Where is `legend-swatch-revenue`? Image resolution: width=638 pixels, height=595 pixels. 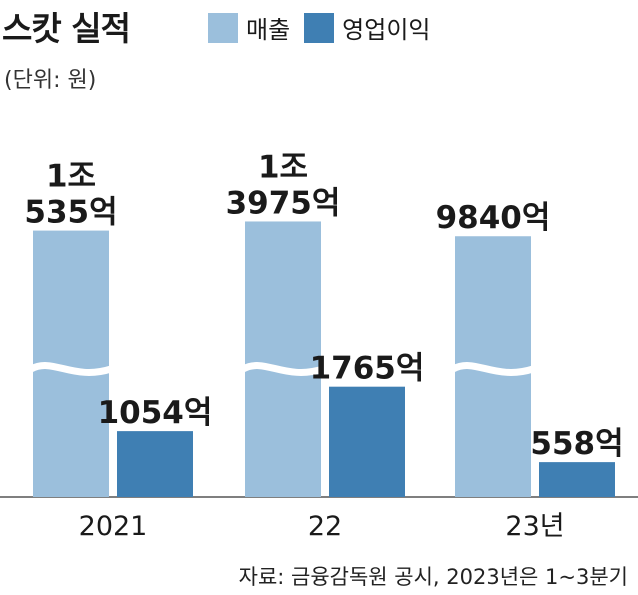
legend-swatch-revenue is located at coordinates (223, 27).